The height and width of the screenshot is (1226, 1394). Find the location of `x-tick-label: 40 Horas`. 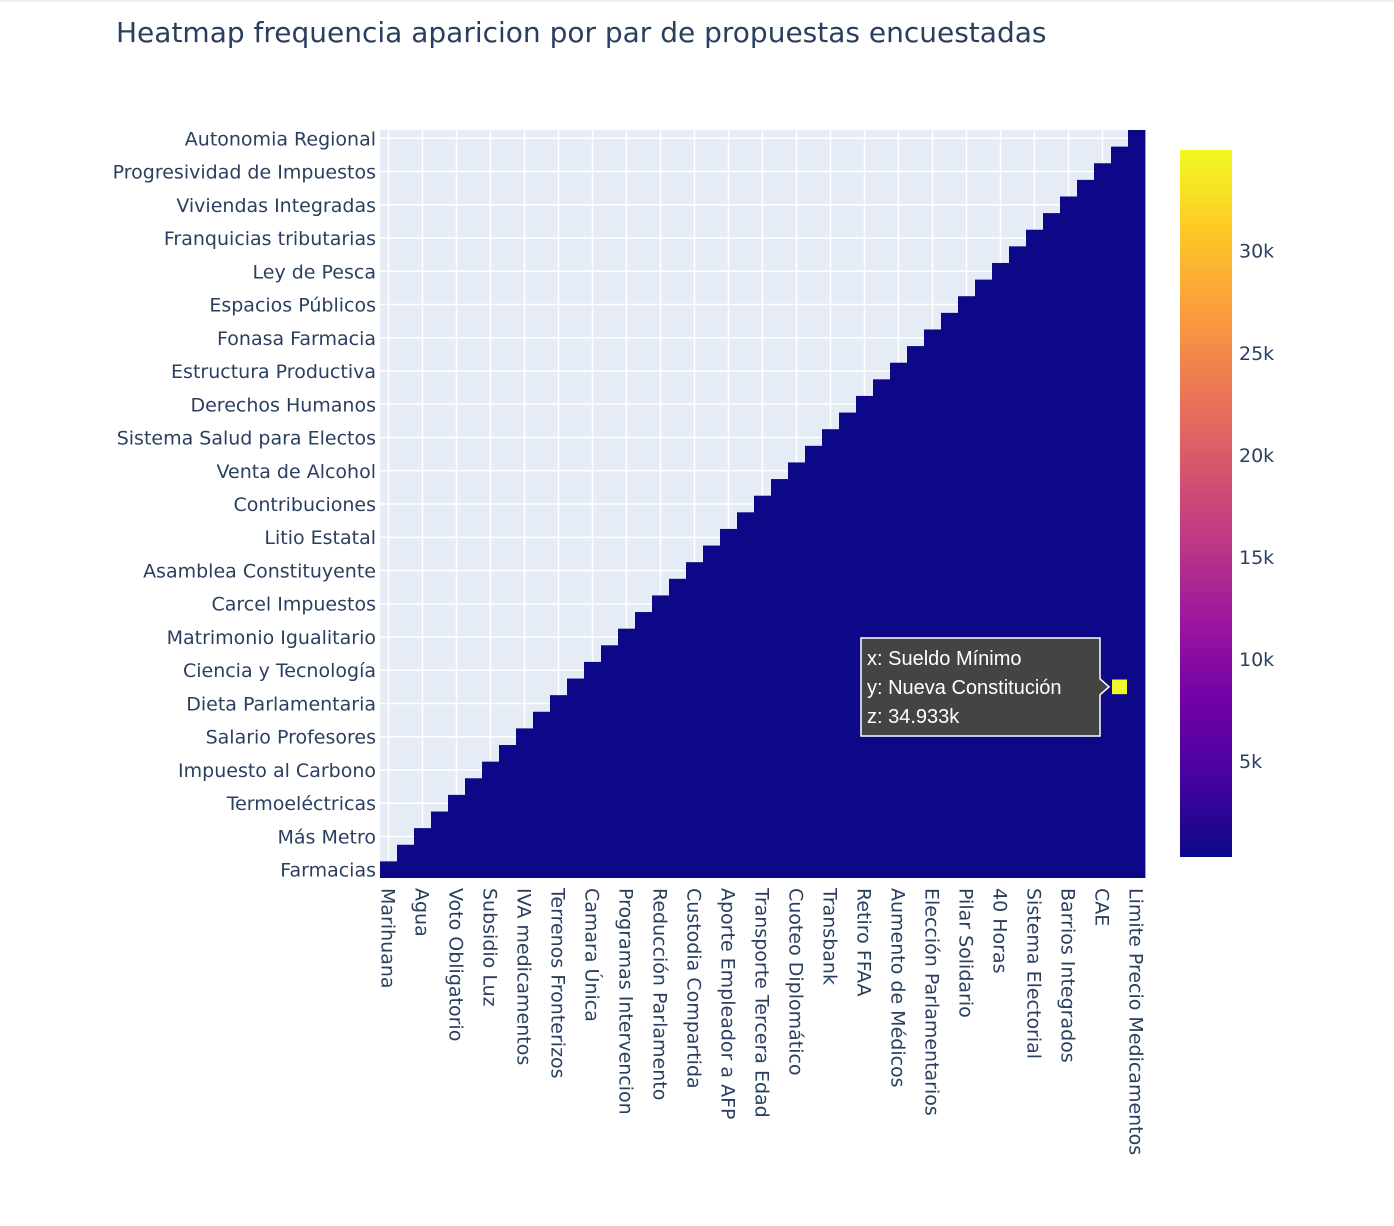

x-tick-label: 40 Horas is located at coordinates (1000, 930).